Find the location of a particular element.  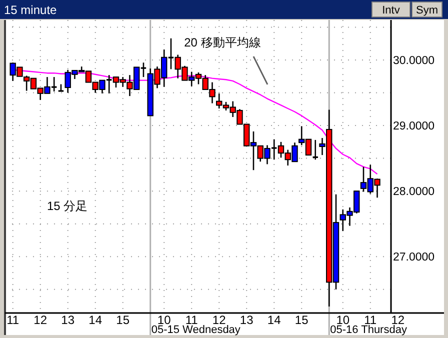

x-tick-label: 11 is located at coordinates (13, 320).